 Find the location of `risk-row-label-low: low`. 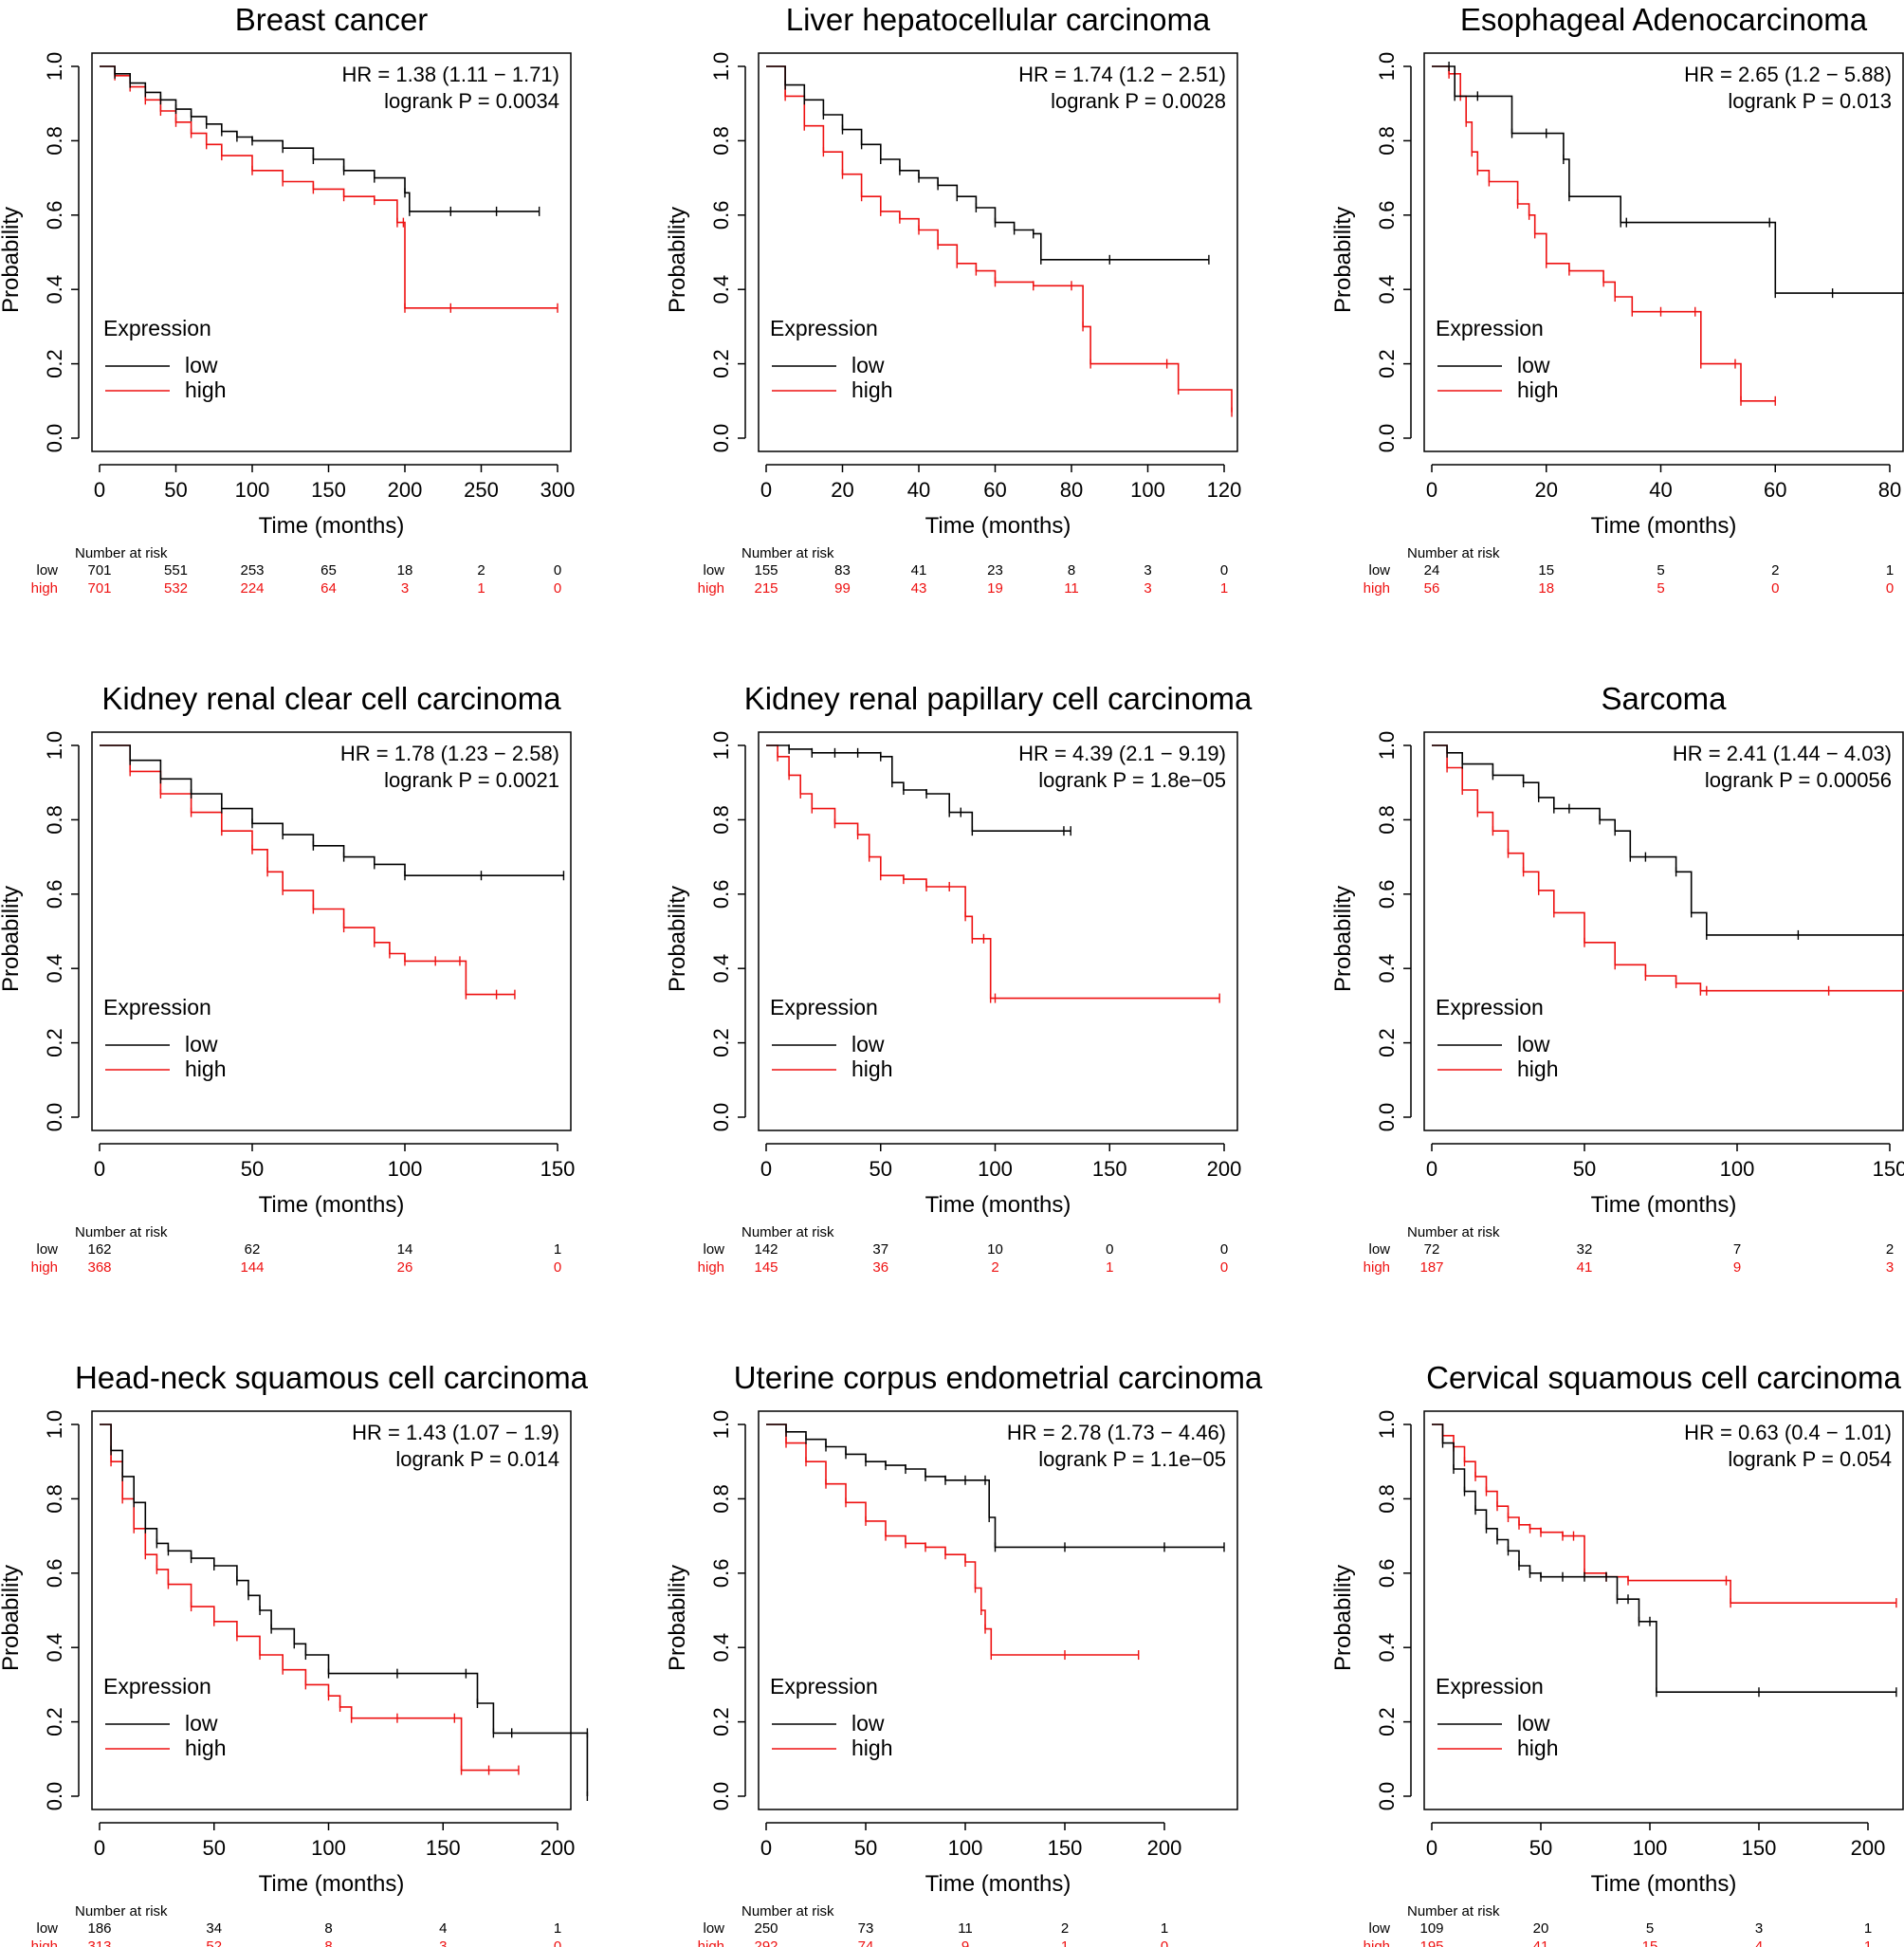

risk-row-label-low: low is located at coordinates (713, 1249).